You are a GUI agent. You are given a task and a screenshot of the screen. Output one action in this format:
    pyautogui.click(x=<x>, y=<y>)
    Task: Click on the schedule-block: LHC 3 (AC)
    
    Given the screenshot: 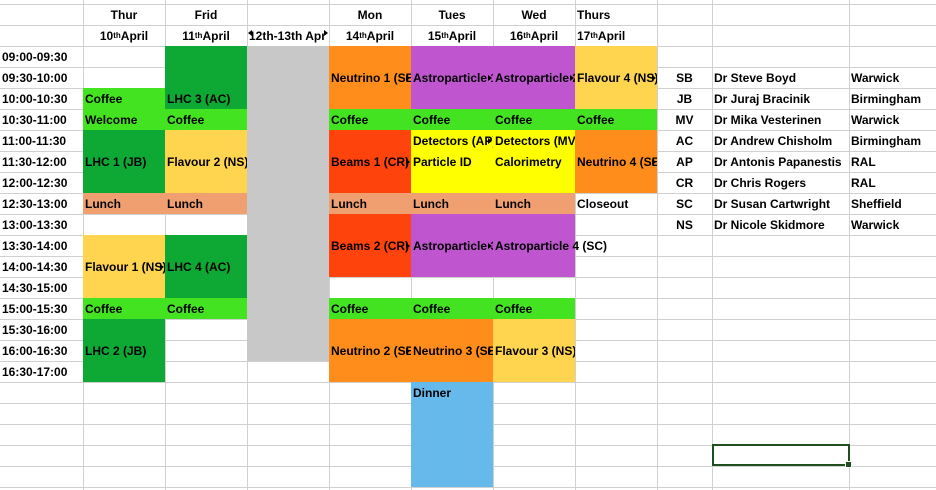 What is the action you would take?
    pyautogui.click(x=206, y=98)
    